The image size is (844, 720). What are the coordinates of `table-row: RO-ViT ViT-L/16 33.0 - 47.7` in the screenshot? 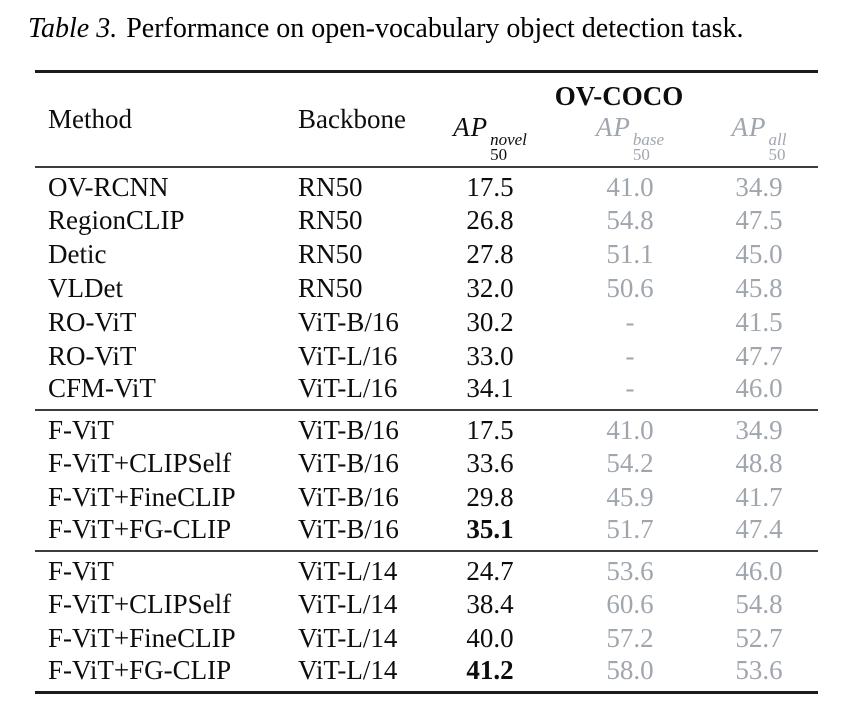 It's located at (426, 356).